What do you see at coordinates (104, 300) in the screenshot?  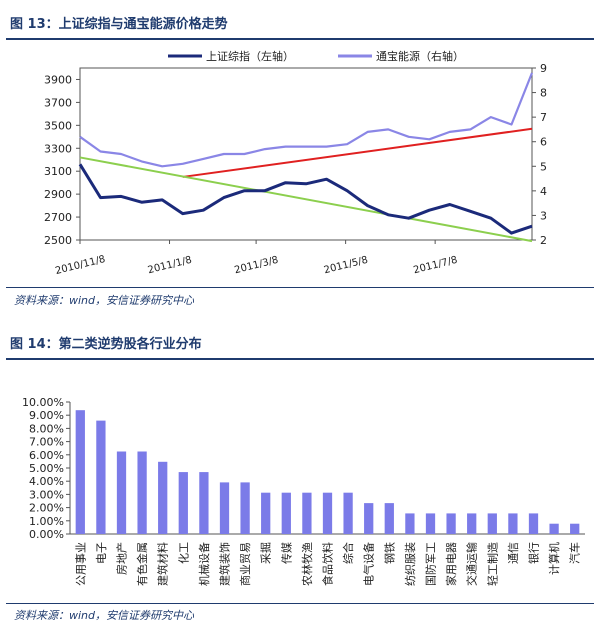 I see `figure13-source: 资料来源：wind，安信证券研究中心` at bounding box center [104, 300].